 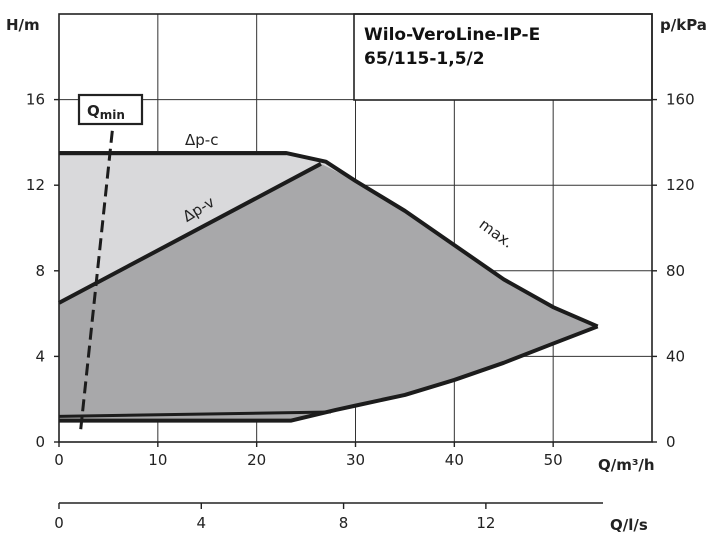 I want to click on x-tick-label: 0, so click(x=59, y=460).